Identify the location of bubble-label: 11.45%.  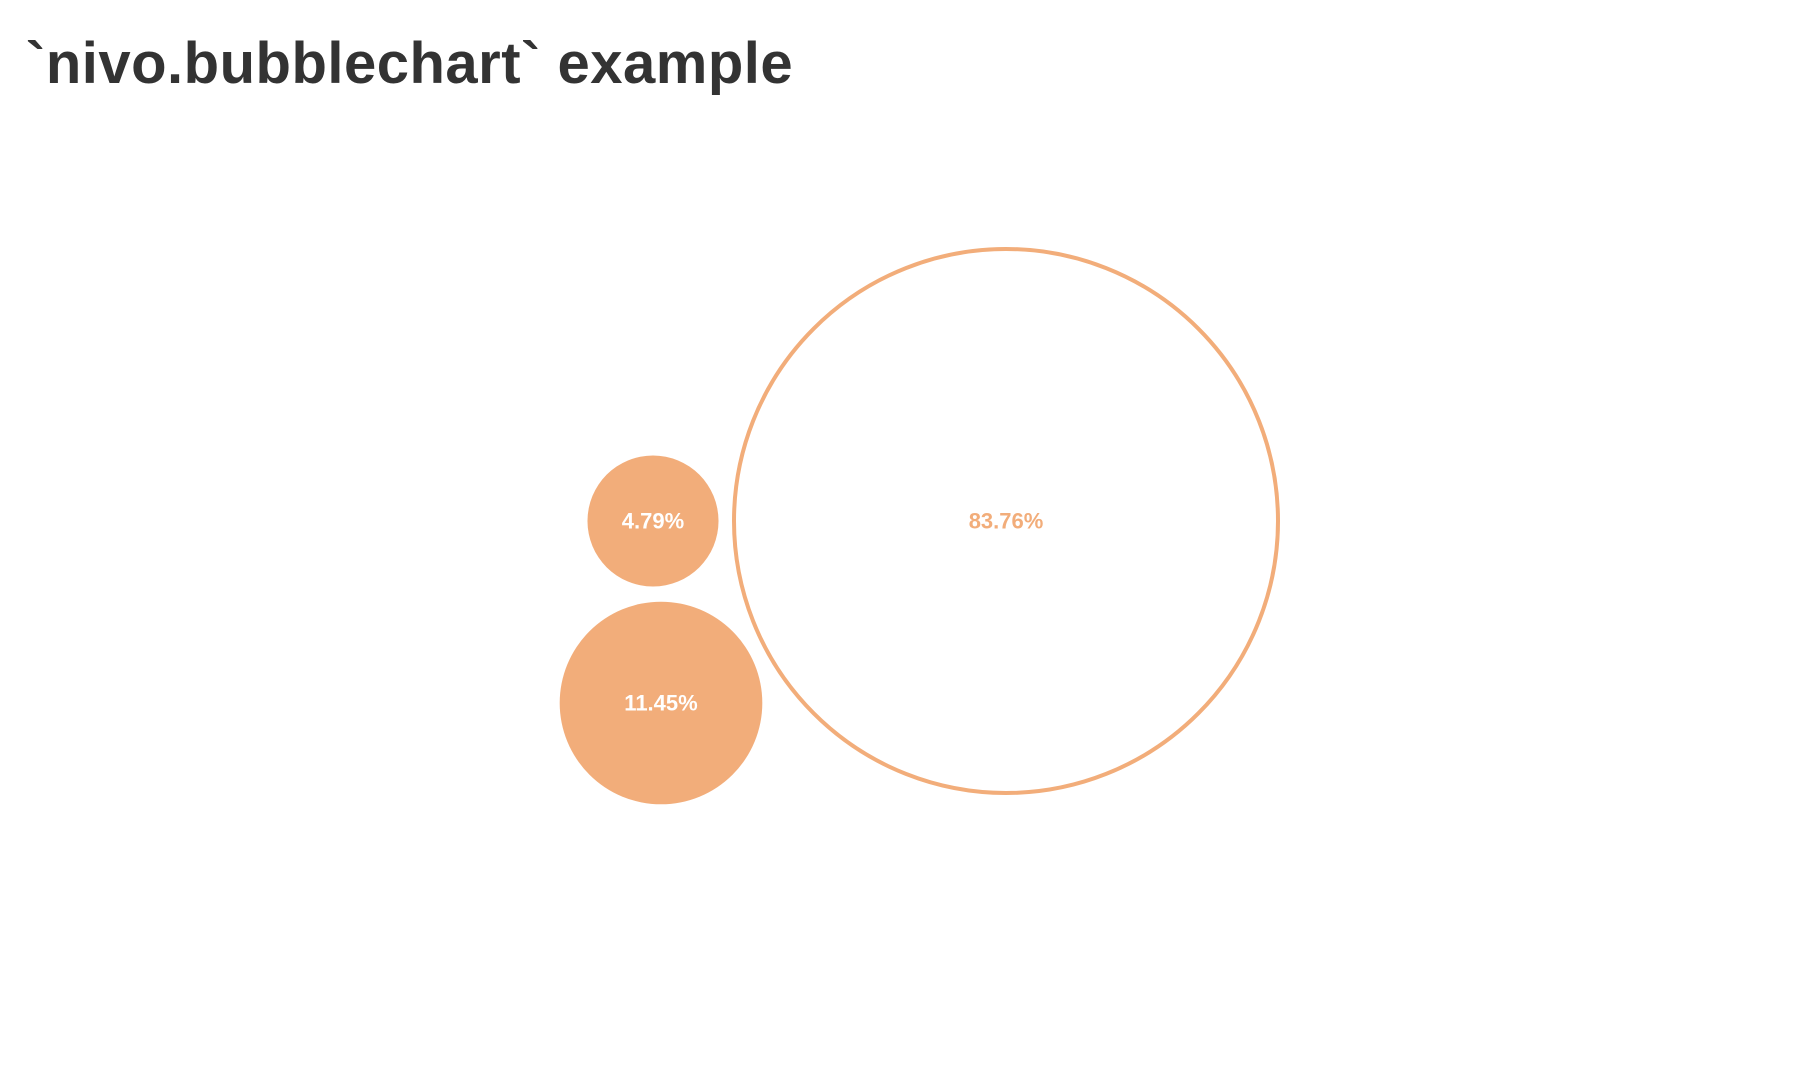
(660, 703).